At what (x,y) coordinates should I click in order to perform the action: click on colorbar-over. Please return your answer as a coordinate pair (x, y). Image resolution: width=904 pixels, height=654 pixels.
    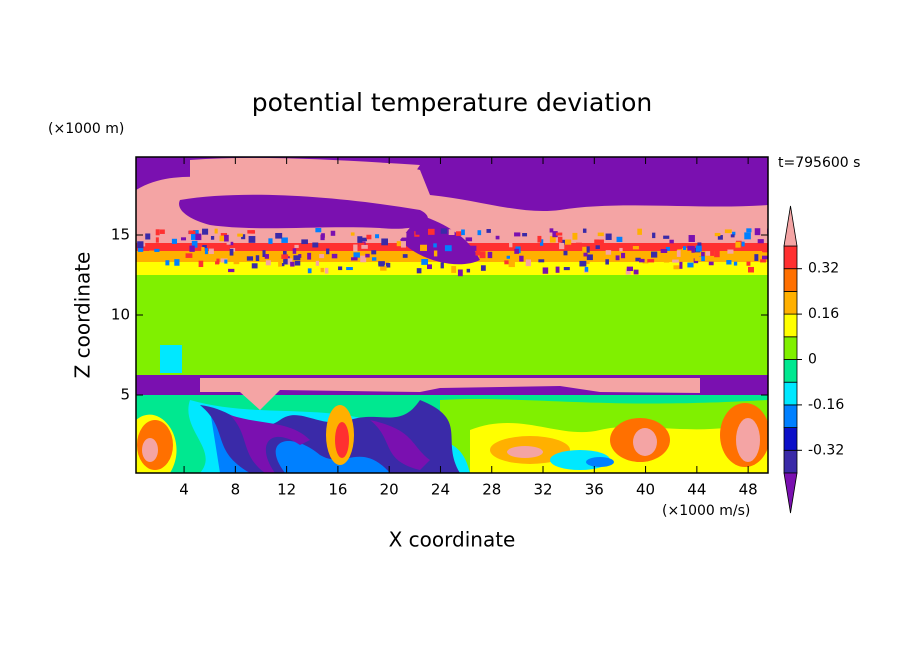
    Looking at the image, I should click on (790, 226).